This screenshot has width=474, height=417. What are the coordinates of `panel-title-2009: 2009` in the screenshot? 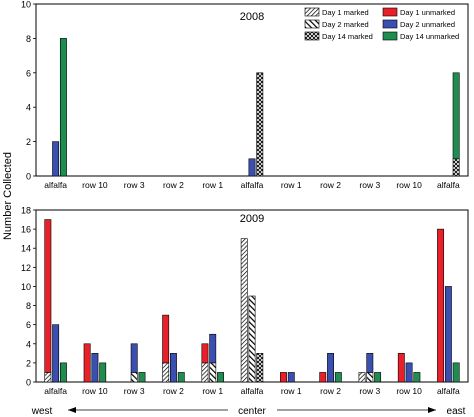 It's located at (252, 219).